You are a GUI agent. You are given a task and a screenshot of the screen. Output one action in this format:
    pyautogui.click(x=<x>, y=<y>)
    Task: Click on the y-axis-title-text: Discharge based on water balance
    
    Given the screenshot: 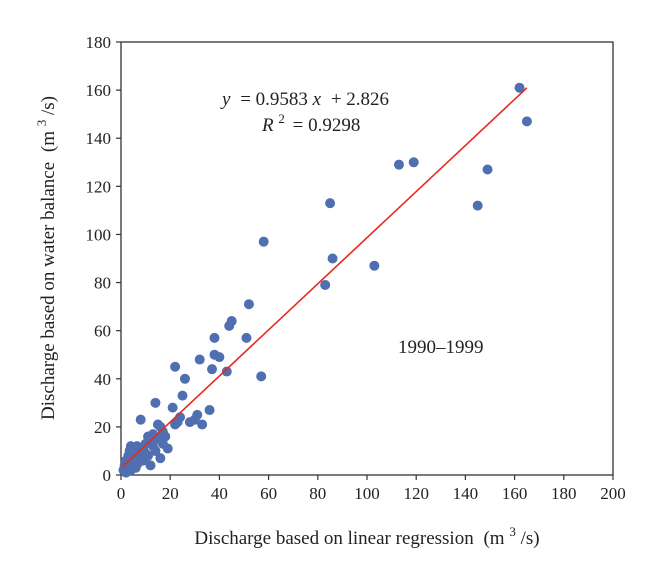 What is the action you would take?
    pyautogui.click(x=48, y=291)
    